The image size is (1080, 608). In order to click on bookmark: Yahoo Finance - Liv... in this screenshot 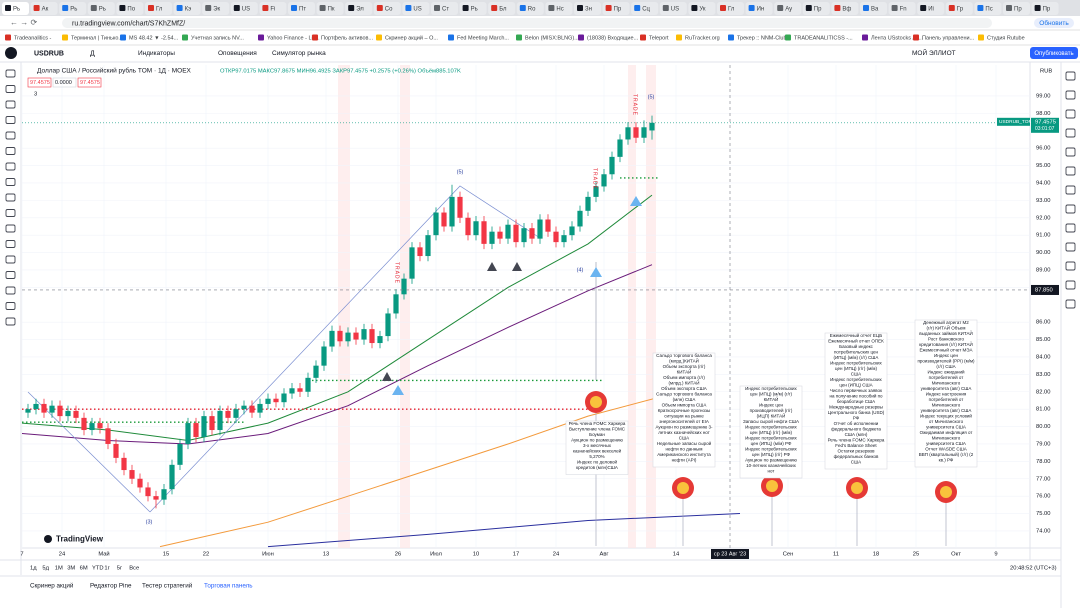, I will do `click(293, 38)`.